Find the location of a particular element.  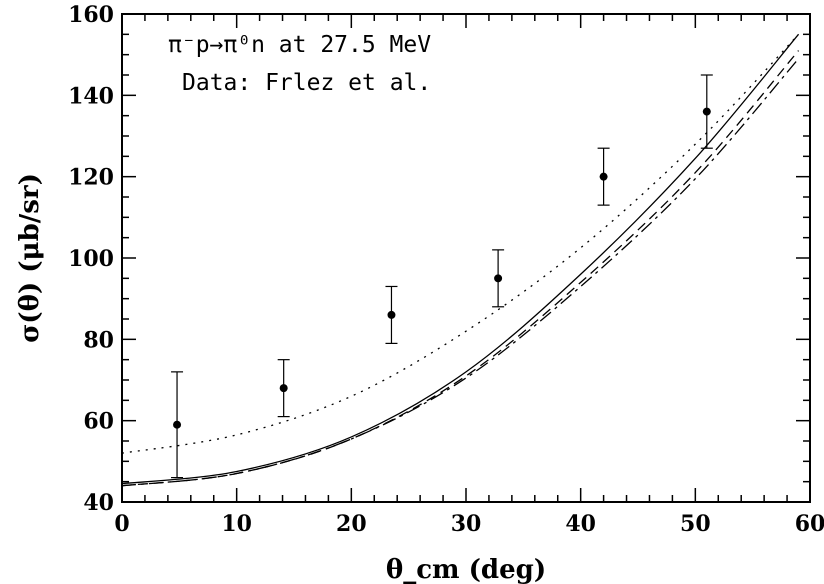

x-tick-label: 50 is located at coordinates (695, 524).